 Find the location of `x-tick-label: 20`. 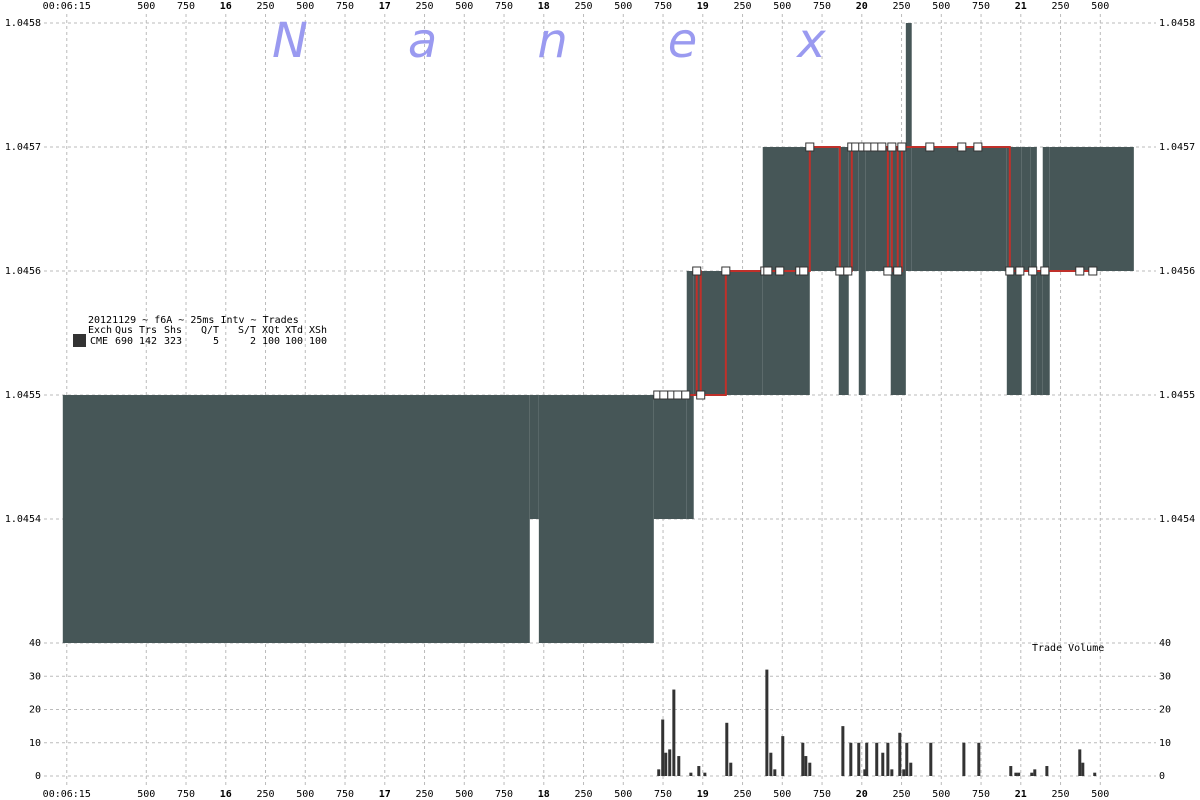

x-tick-label: 20 is located at coordinates (862, 794).